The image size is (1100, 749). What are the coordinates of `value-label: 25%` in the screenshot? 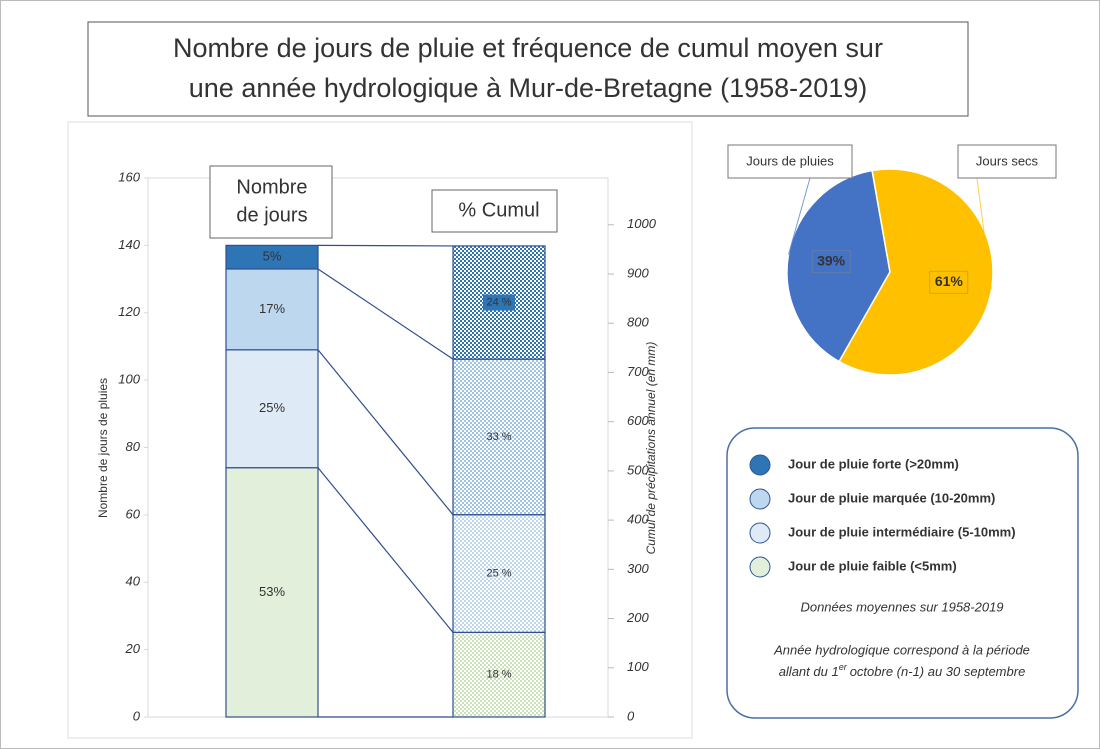 It's located at (272, 407).